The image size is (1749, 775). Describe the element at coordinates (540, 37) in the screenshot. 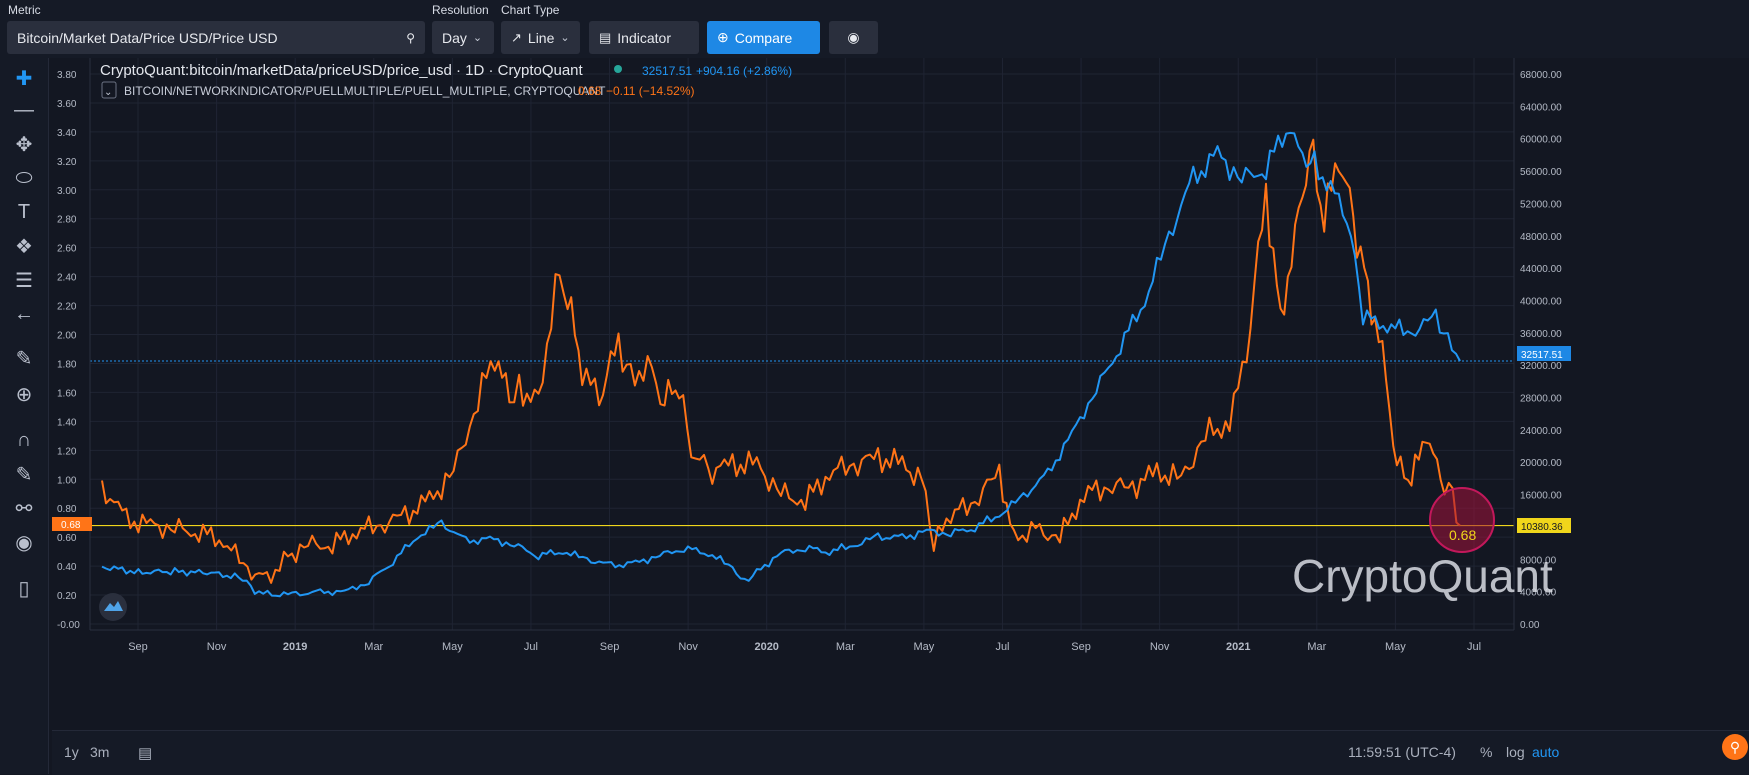

I see `chart-type-dropdown: ↗ Line ⌄` at that location.